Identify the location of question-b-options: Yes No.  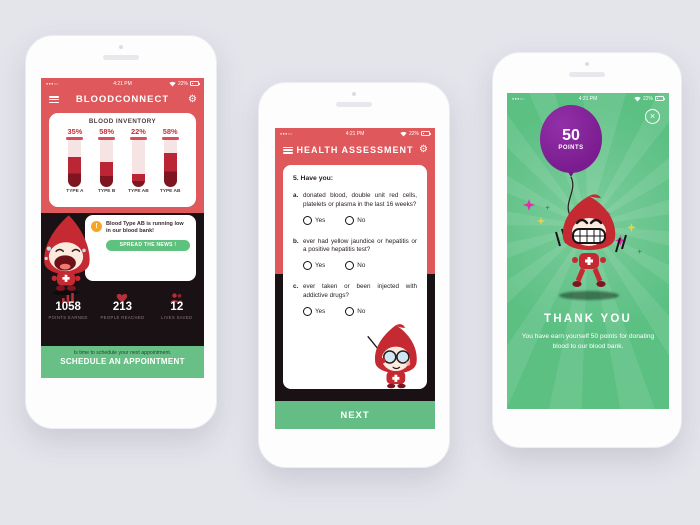
(360, 266).